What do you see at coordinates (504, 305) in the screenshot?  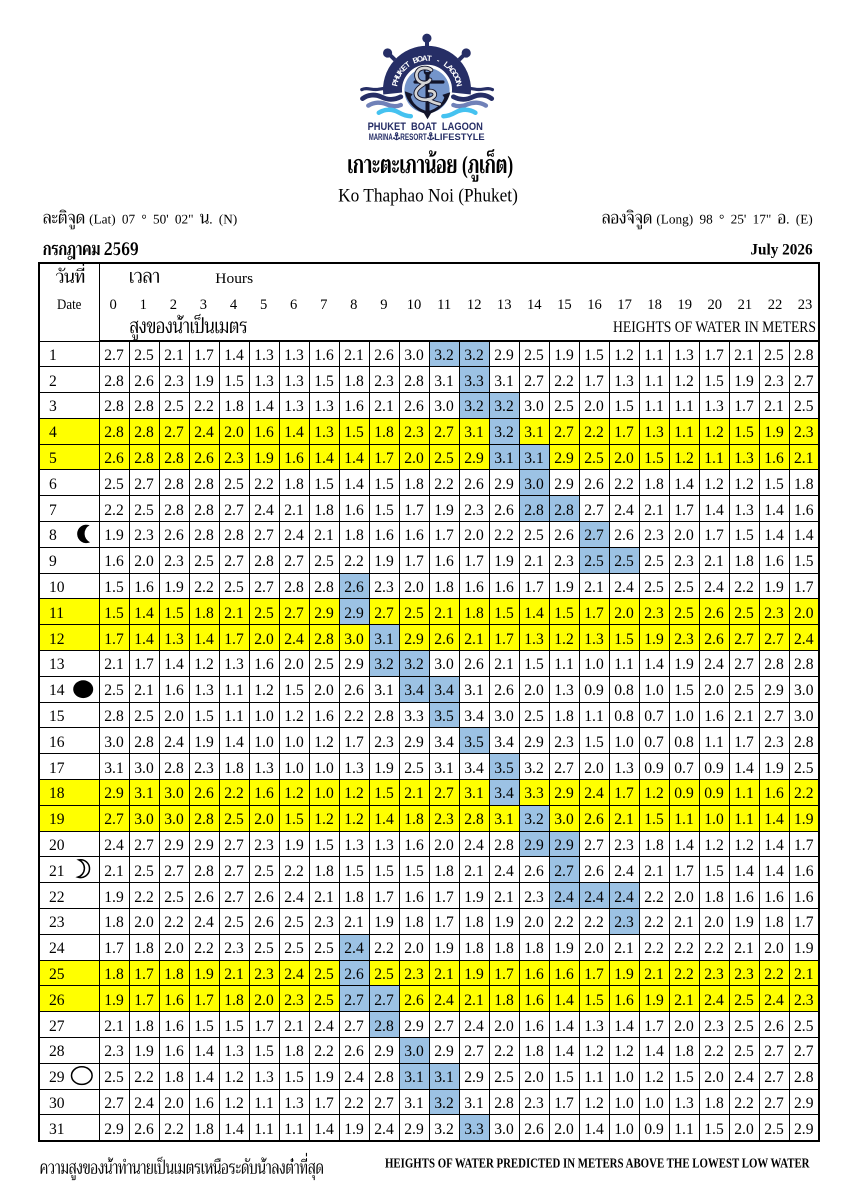 I see `svg-text: 13` at bounding box center [504, 305].